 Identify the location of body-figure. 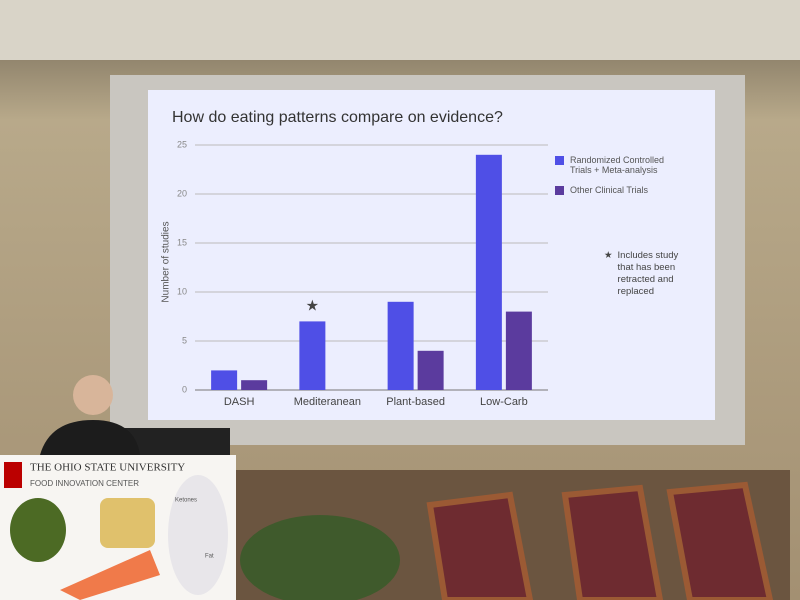
(198, 535).